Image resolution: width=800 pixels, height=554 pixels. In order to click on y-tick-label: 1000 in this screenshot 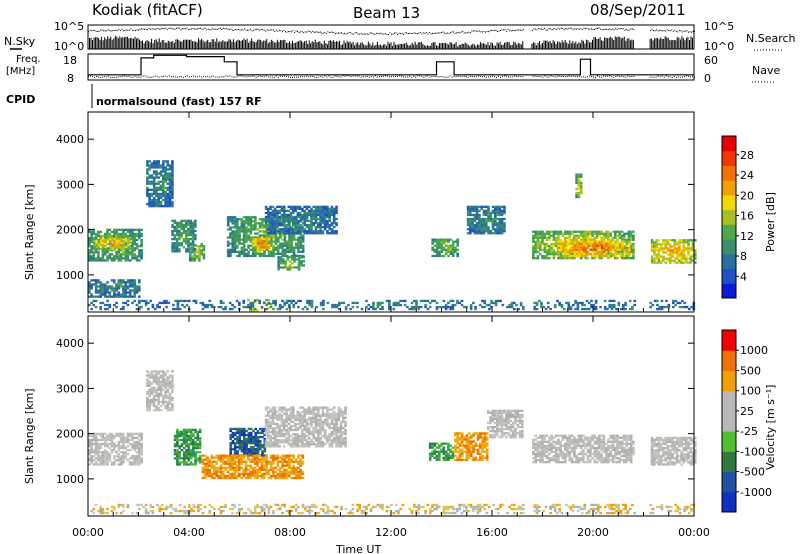, I will do `click(70, 275)`.